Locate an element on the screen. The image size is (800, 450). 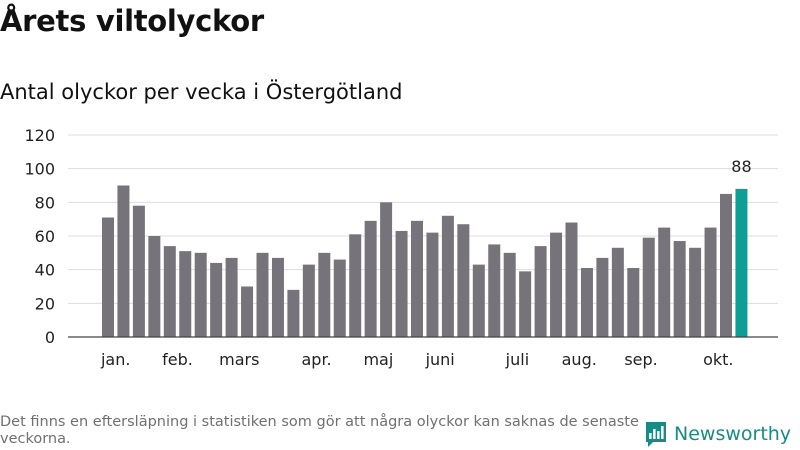
y-tick-label: 100 is located at coordinates (39, 169).